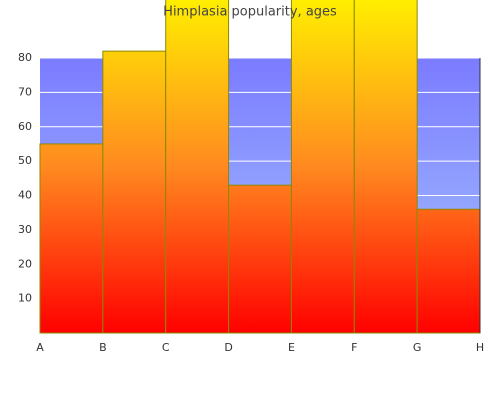 The height and width of the screenshot is (404, 500). Describe the element at coordinates (291, 347) in the screenshot. I see `x-tick-label: E` at that location.